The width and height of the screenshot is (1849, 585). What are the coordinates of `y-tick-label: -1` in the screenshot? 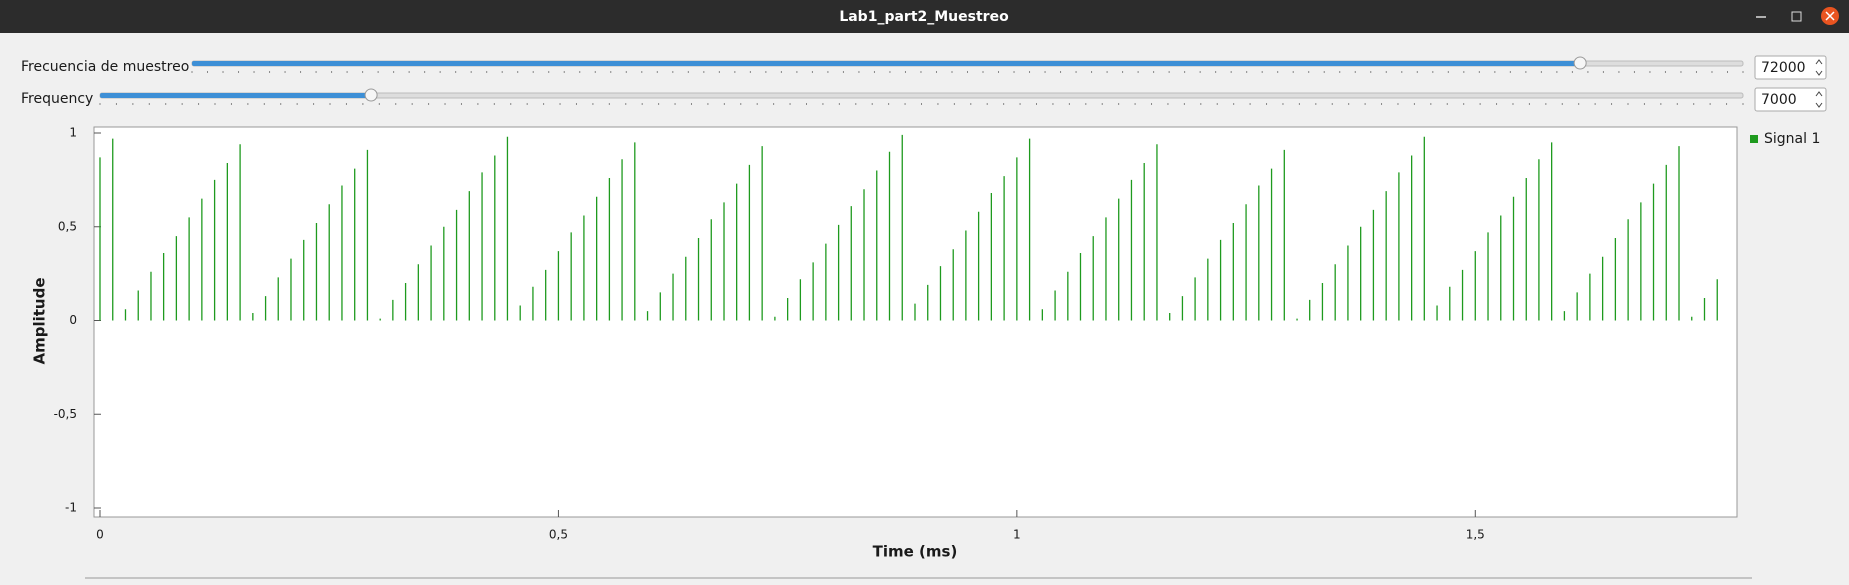 It's located at (71, 508).